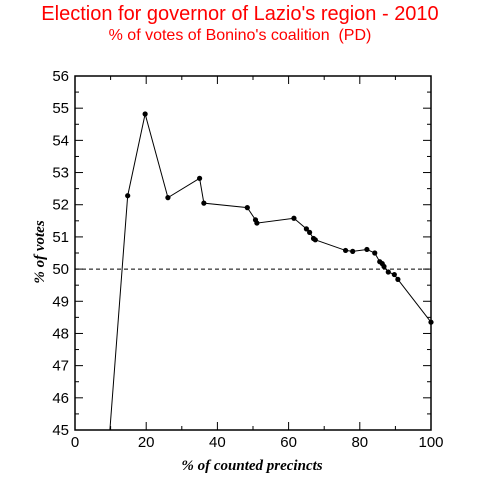  What do you see at coordinates (60, 237) in the screenshot?
I see `y-tick-label: 51` at bounding box center [60, 237].